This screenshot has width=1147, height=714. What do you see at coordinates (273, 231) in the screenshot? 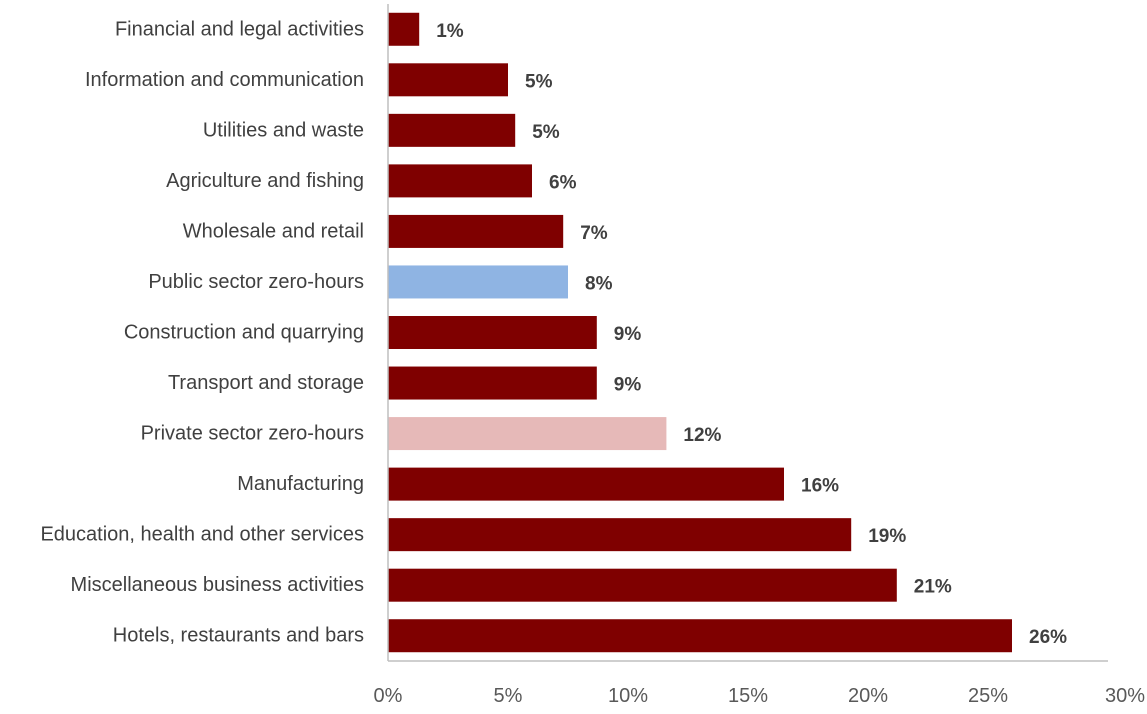
I see `category-label: Wholesale and retail` at bounding box center [273, 231].